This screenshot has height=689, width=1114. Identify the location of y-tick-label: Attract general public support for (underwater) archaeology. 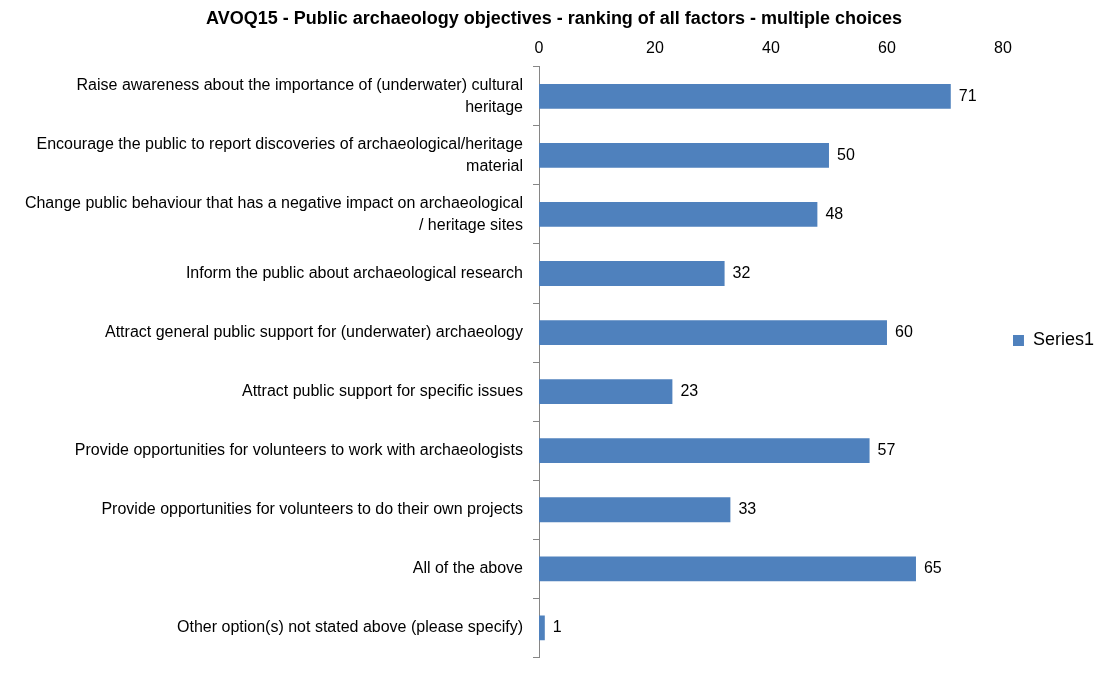
(314, 331).